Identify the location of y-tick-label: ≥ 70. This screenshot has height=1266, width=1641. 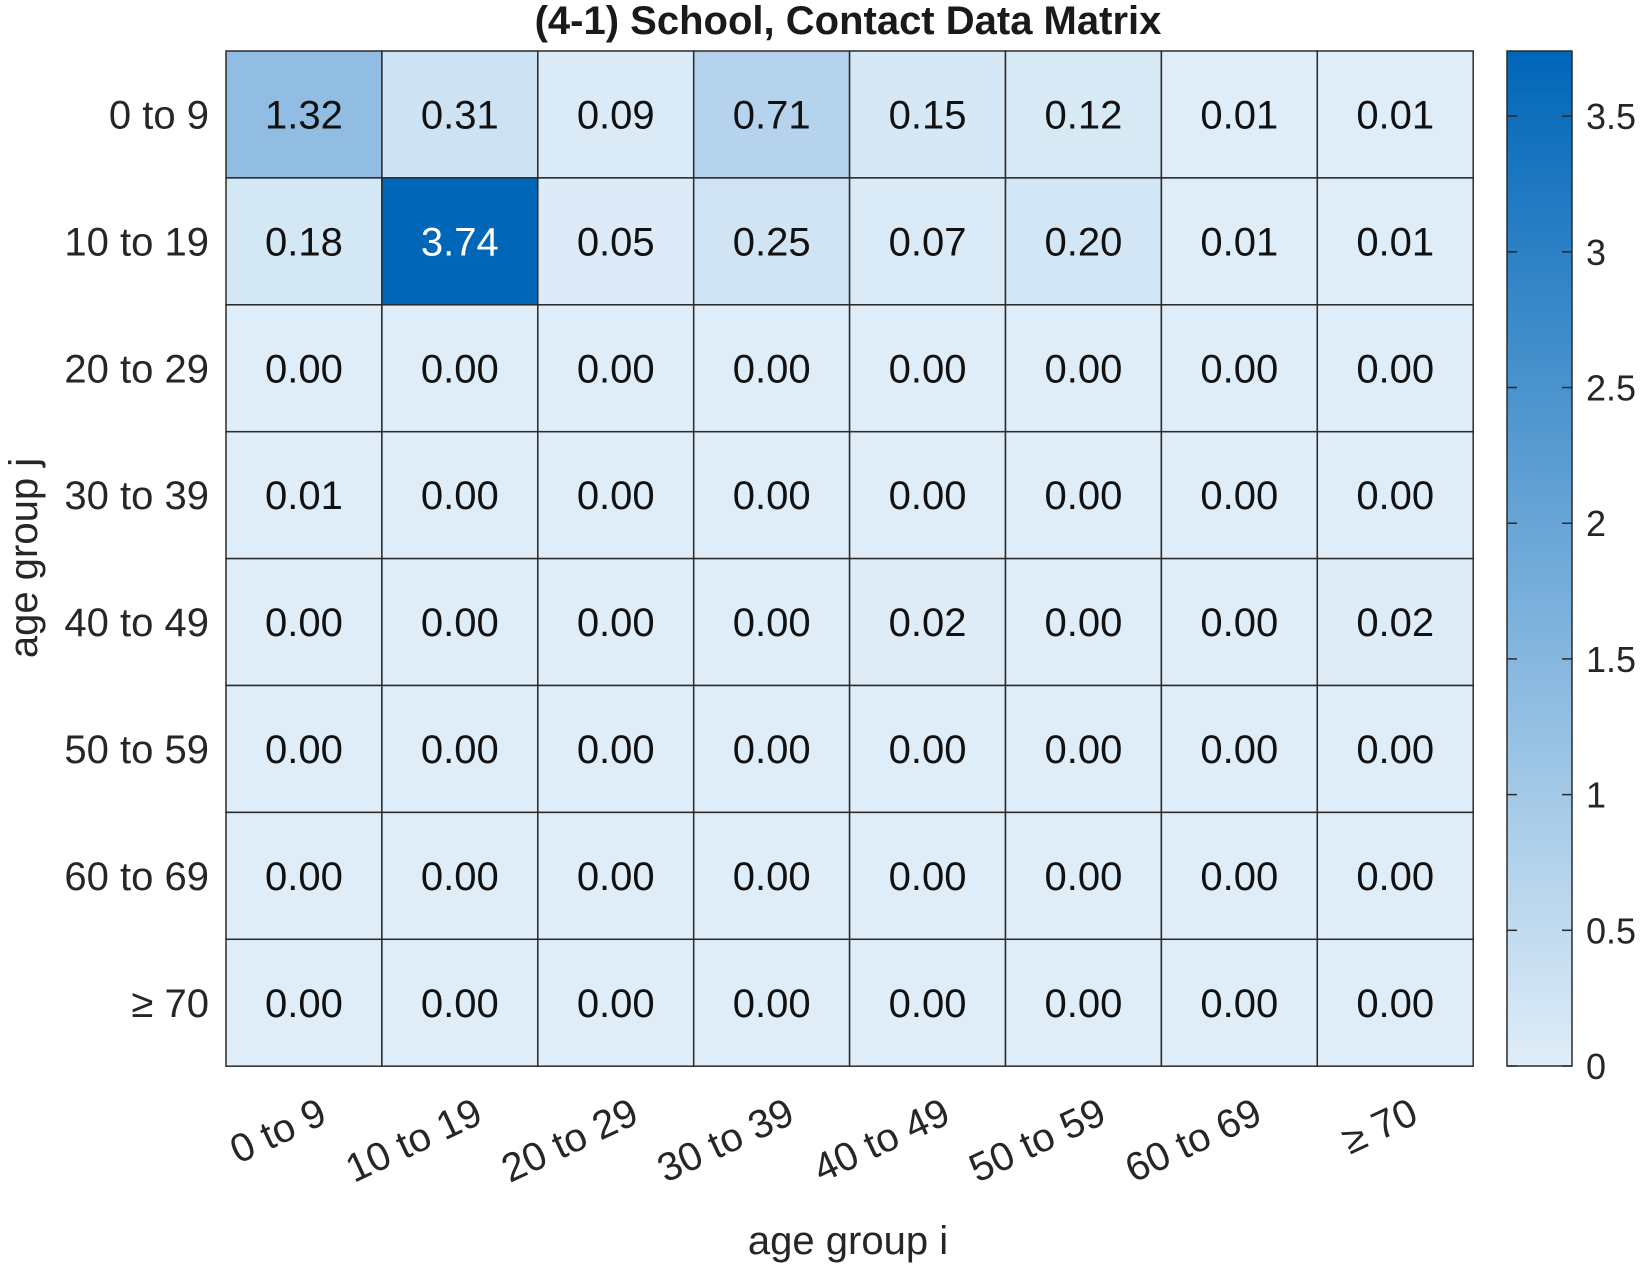
(170, 1004).